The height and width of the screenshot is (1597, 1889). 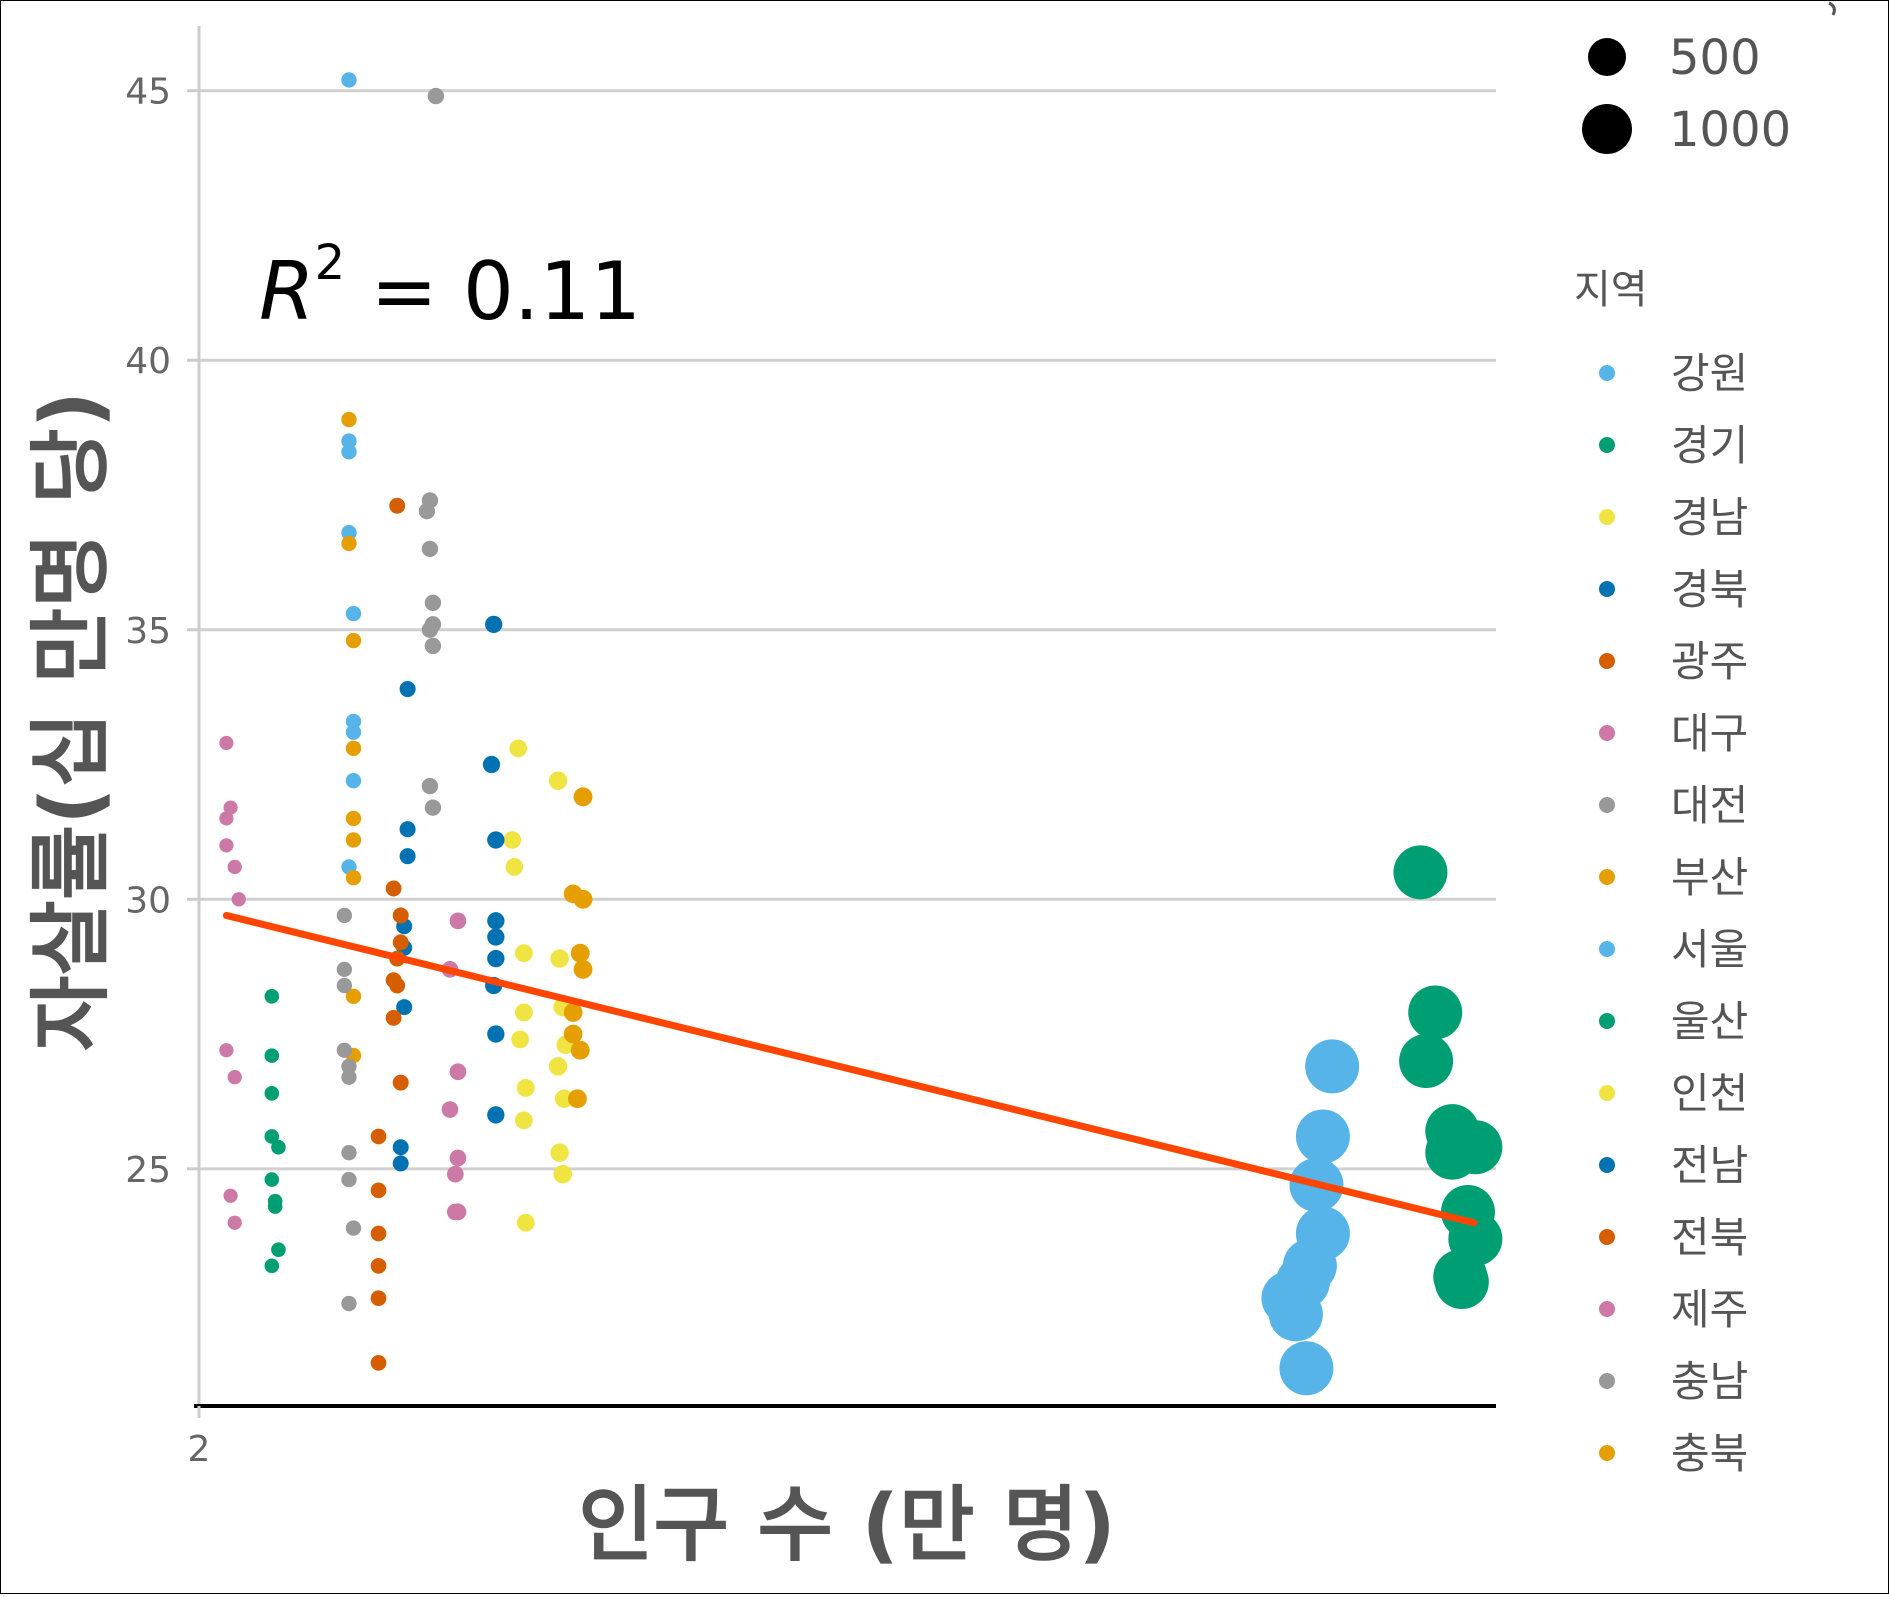 I want to click on legend-clipped-fragment-icon, so click(x=1832, y=8).